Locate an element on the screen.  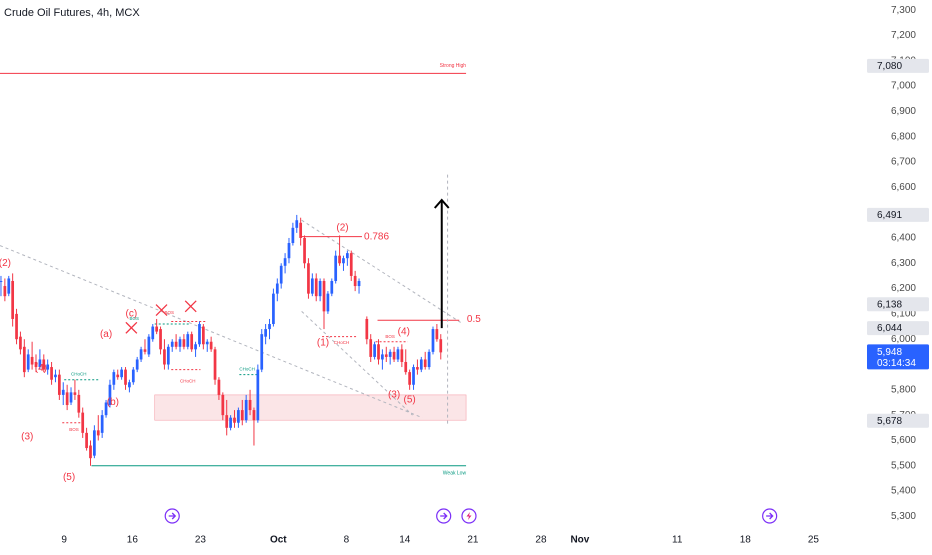
x-tick-label: 18 is located at coordinates (746, 540).